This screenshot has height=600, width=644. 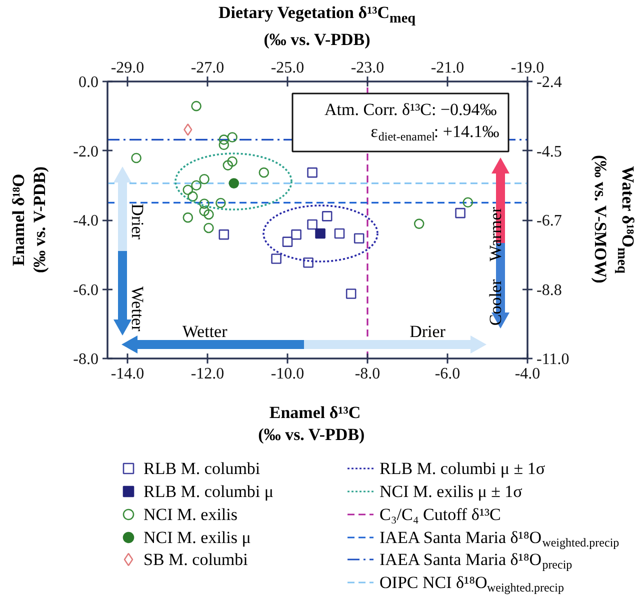 I want to click on y-tick-label: -8.0, so click(x=85, y=359).